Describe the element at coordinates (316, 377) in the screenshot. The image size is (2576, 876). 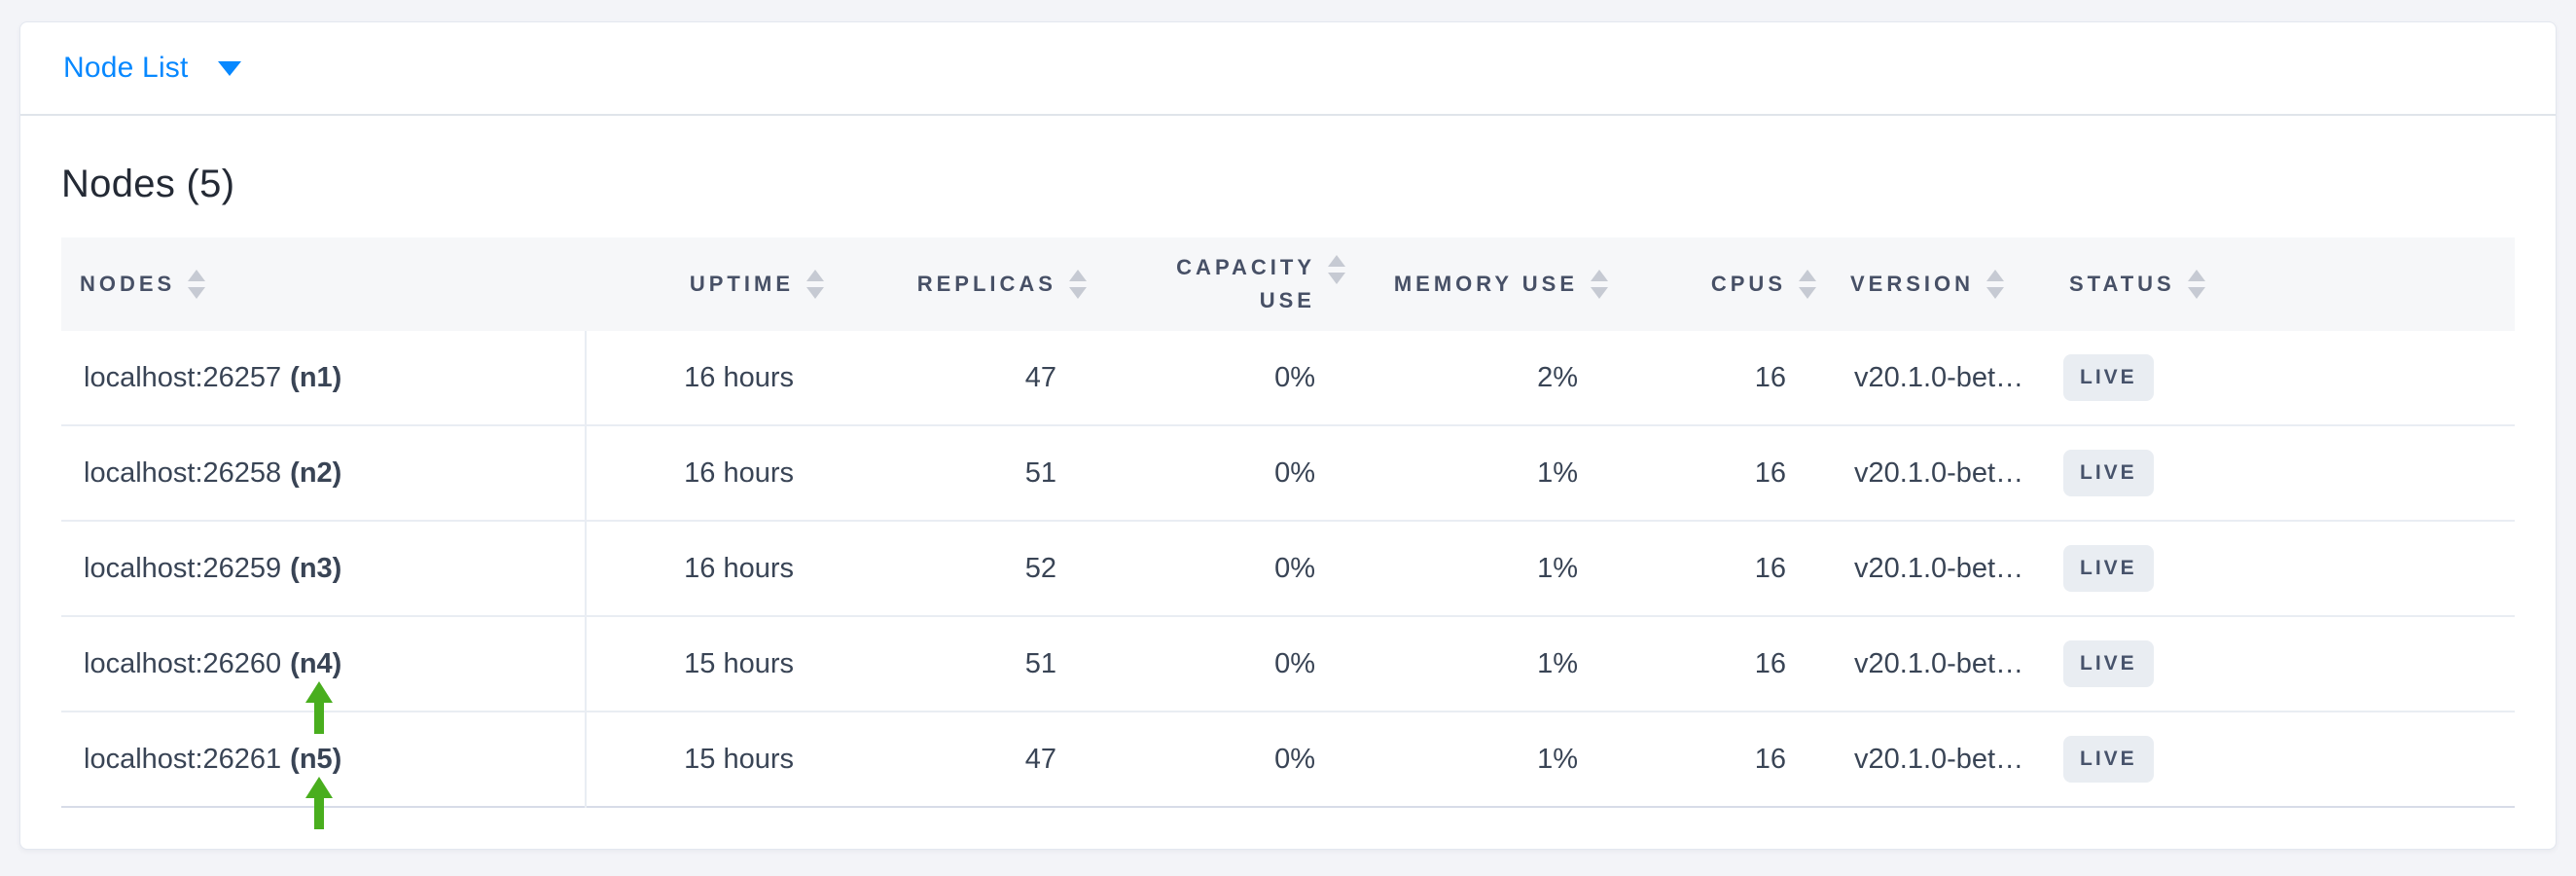
I see `node-id: (n1)` at that location.